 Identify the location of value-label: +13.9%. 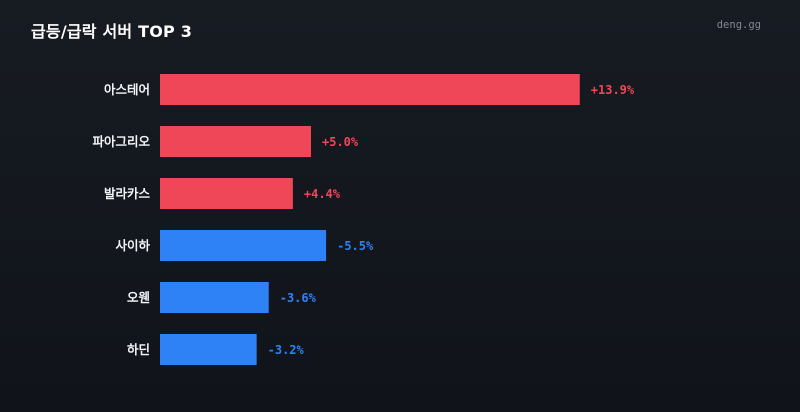
(613, 90).